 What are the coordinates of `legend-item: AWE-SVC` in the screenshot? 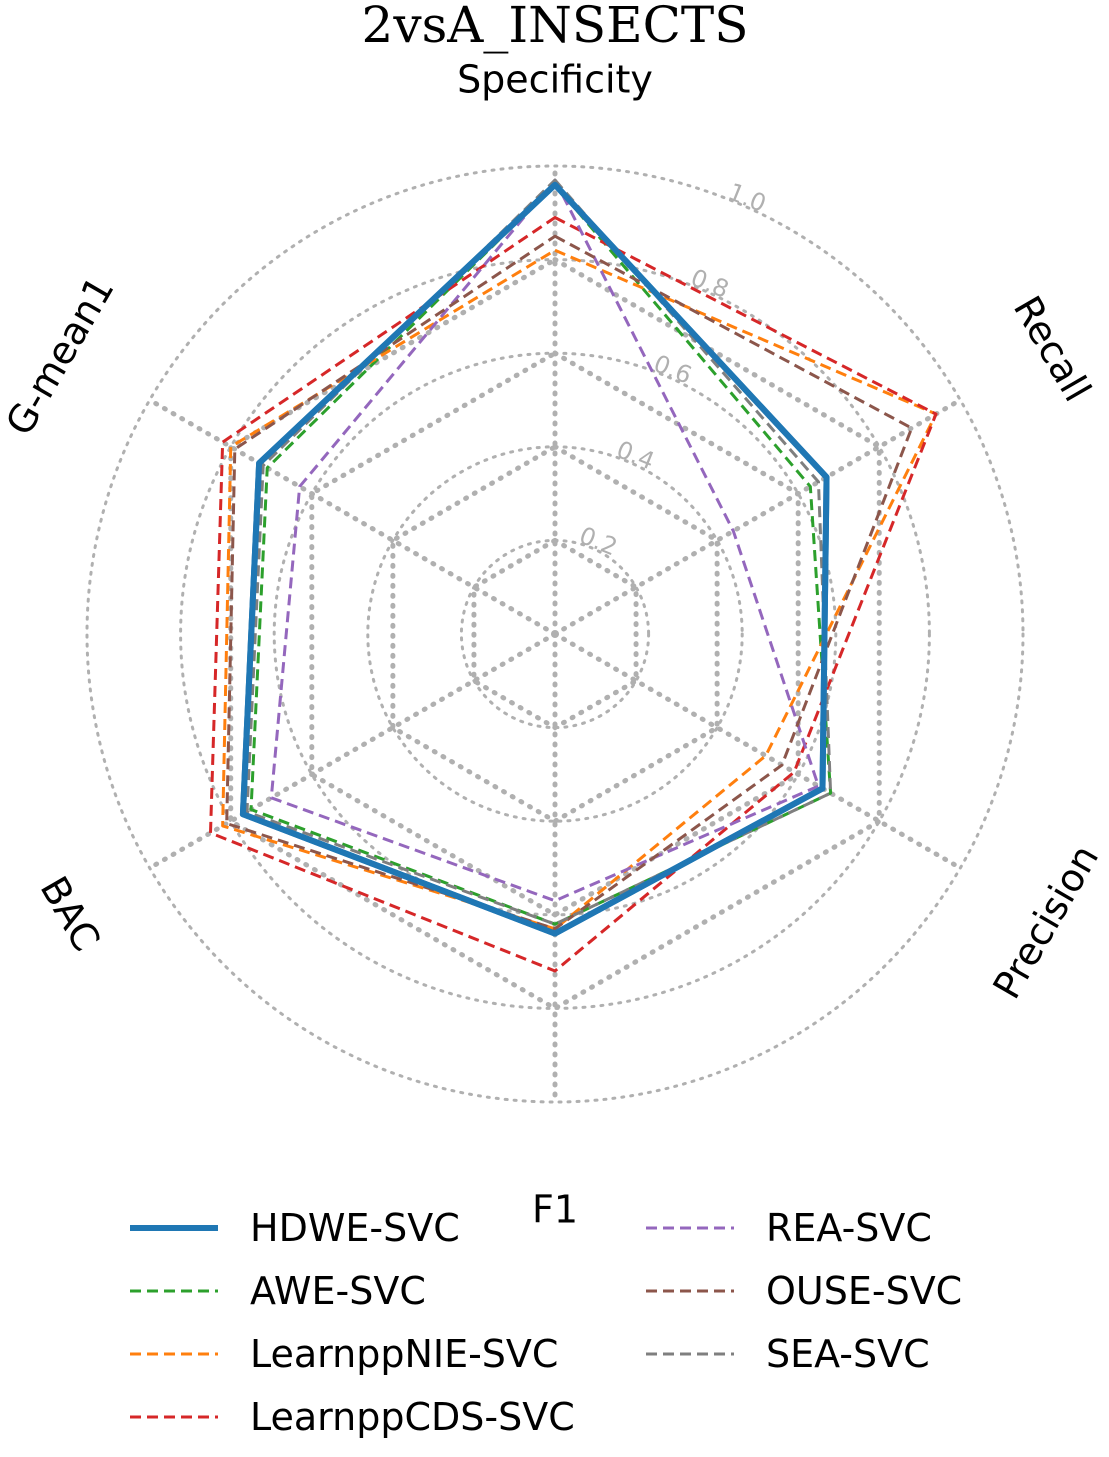 It's located at (278, 1291).